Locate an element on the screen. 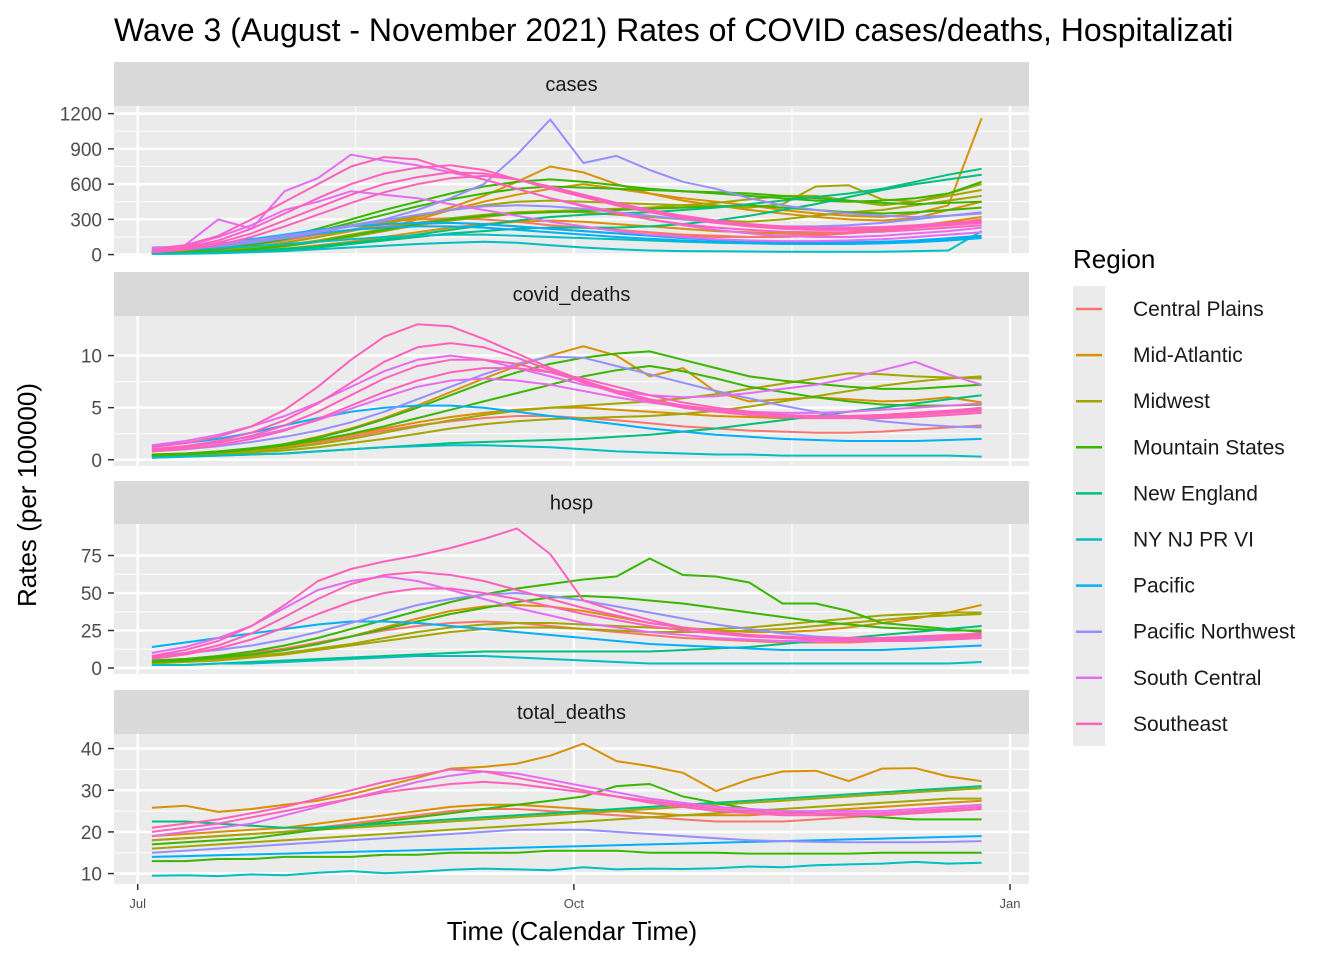 The width and height of the screenshot is (1344, 960). y-tick-label: 50 is located at coordinates (91, 594).